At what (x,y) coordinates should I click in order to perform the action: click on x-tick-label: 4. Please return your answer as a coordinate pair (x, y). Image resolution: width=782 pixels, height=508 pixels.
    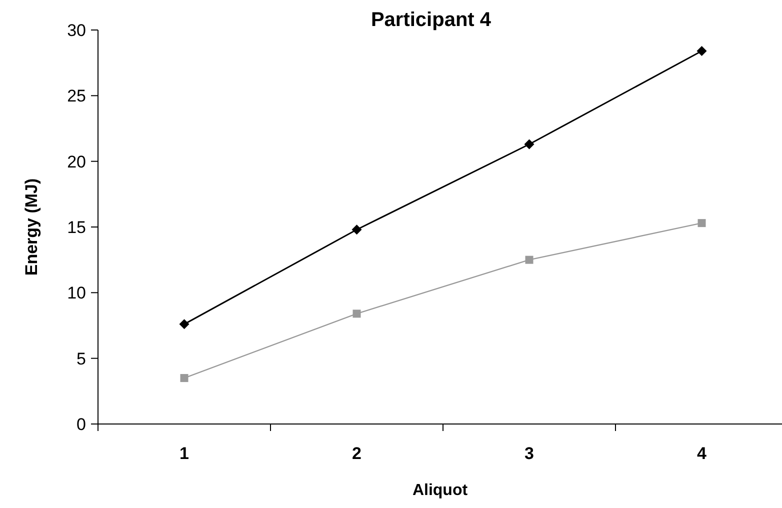
    Looking at the image, I should click on (702, 453).